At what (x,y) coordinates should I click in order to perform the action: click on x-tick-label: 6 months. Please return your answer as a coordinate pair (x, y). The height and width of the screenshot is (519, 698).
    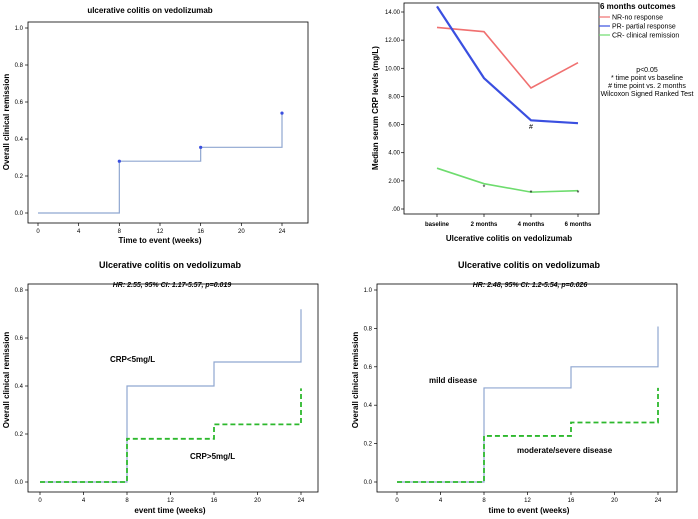
    Looking at the image, I should click on (578, 225).